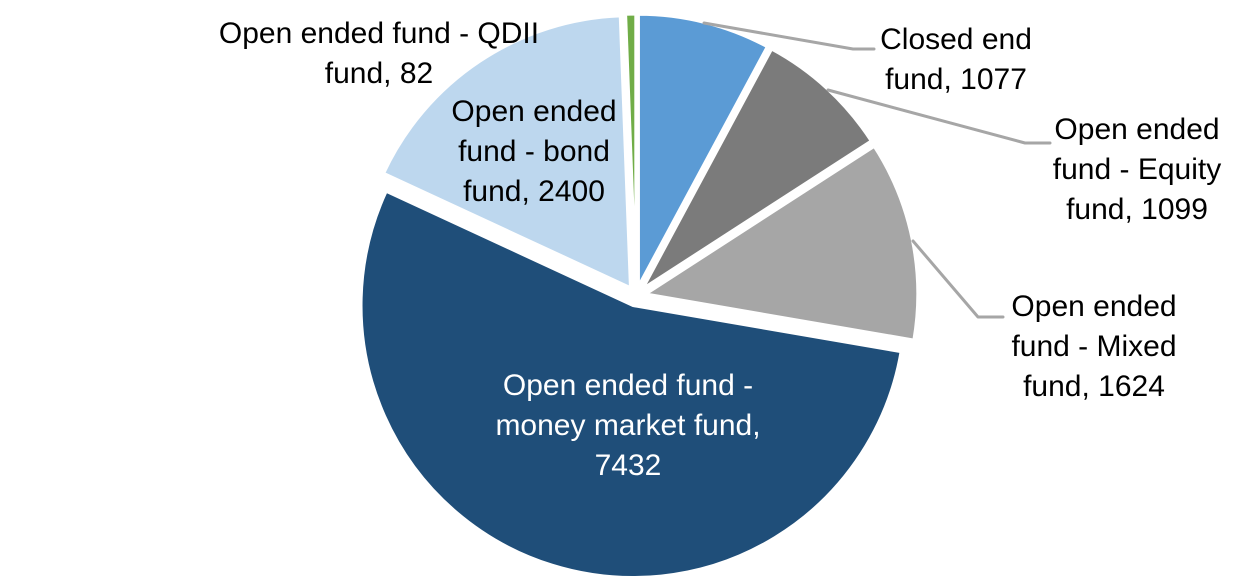  I want to click on pie-slice-qdii, so click(631, 150).